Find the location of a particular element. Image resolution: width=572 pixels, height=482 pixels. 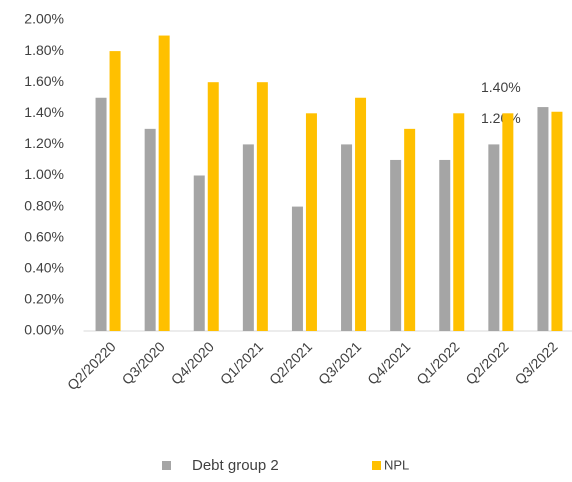

x-tick-label: Q4/2021 is located at coordinates (388, 362).